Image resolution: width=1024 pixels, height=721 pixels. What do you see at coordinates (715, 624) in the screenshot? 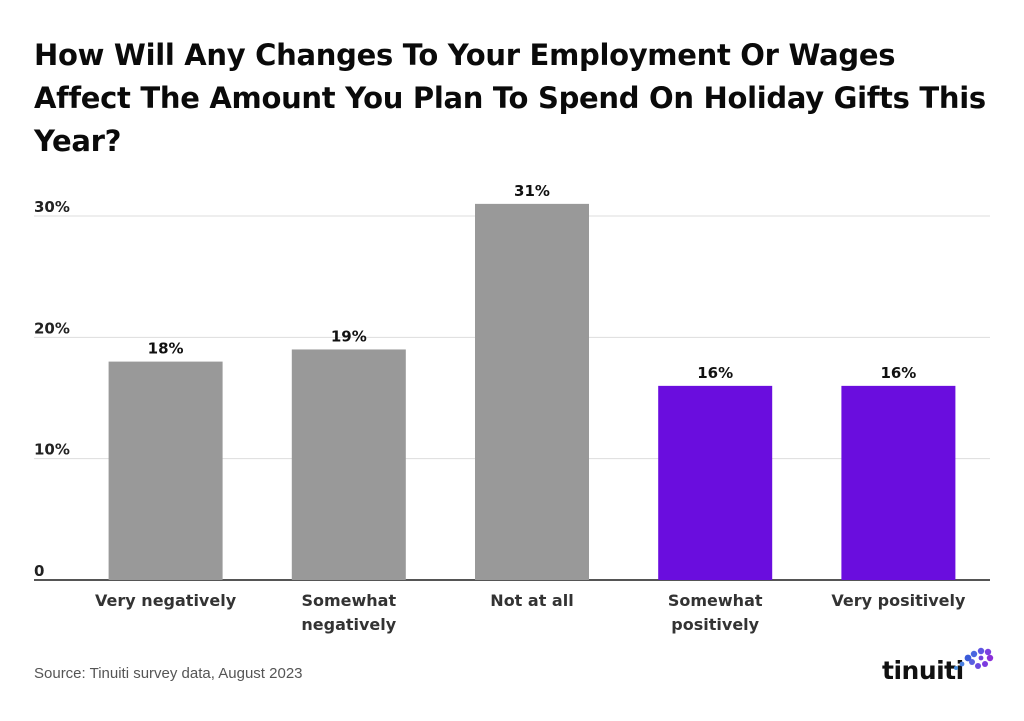
I see `x-tick-label: positively` at bounding box center [715, 624].